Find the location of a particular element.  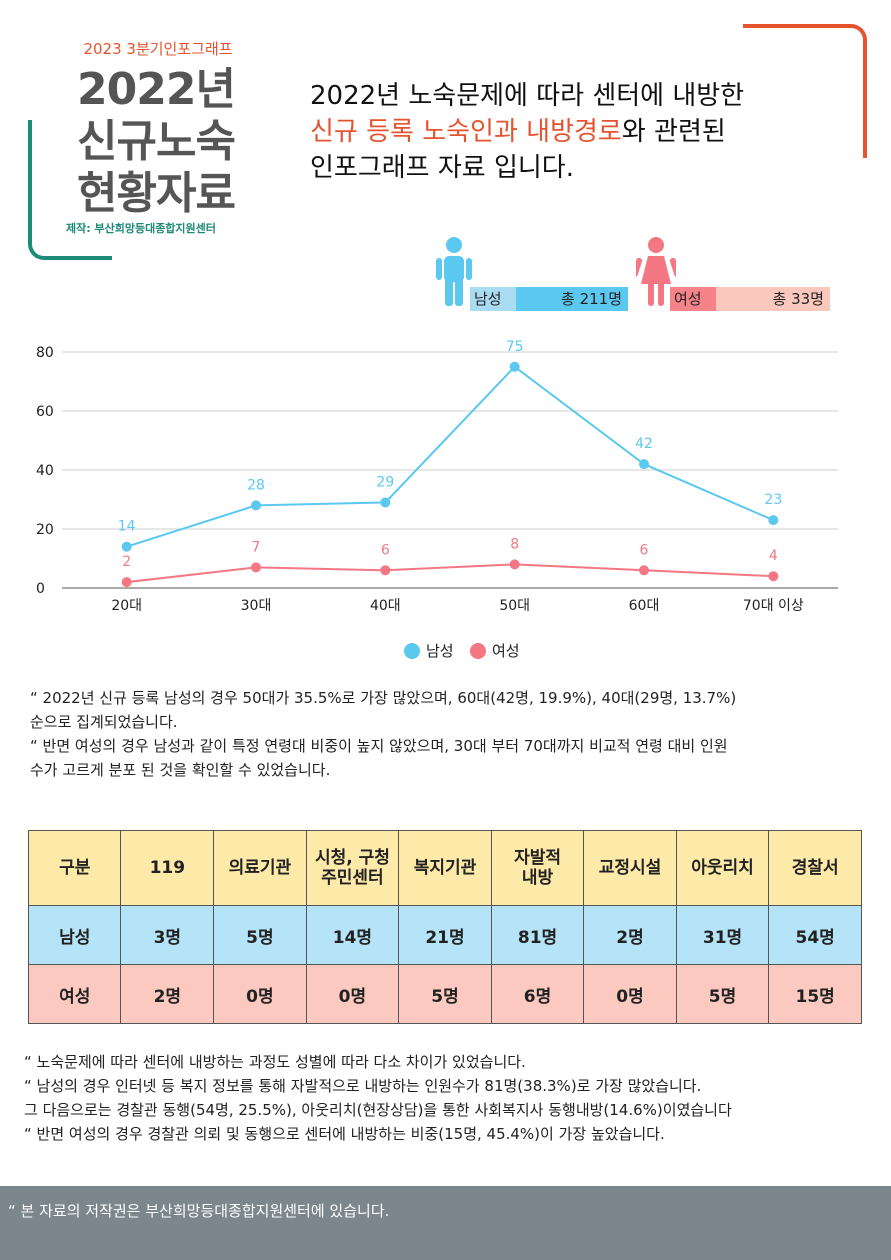

chart-series: 14 28 29 75 42 23 2 7 6 8 6 4 is located at coordinates (450, 463).